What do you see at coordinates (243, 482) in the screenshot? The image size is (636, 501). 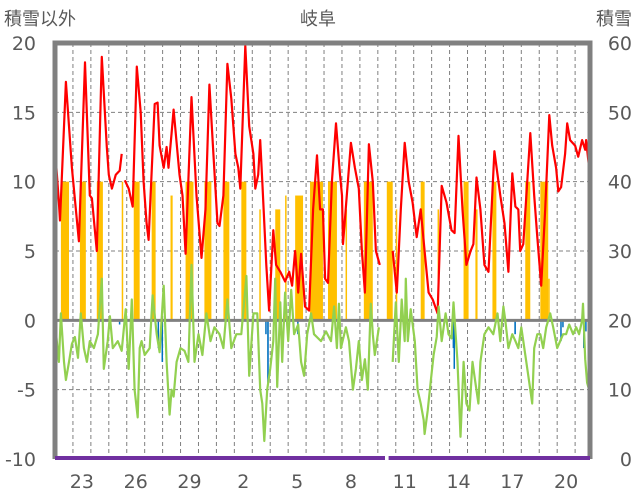 I see `x-tick-label: 2` at bounding box center [243, 482].